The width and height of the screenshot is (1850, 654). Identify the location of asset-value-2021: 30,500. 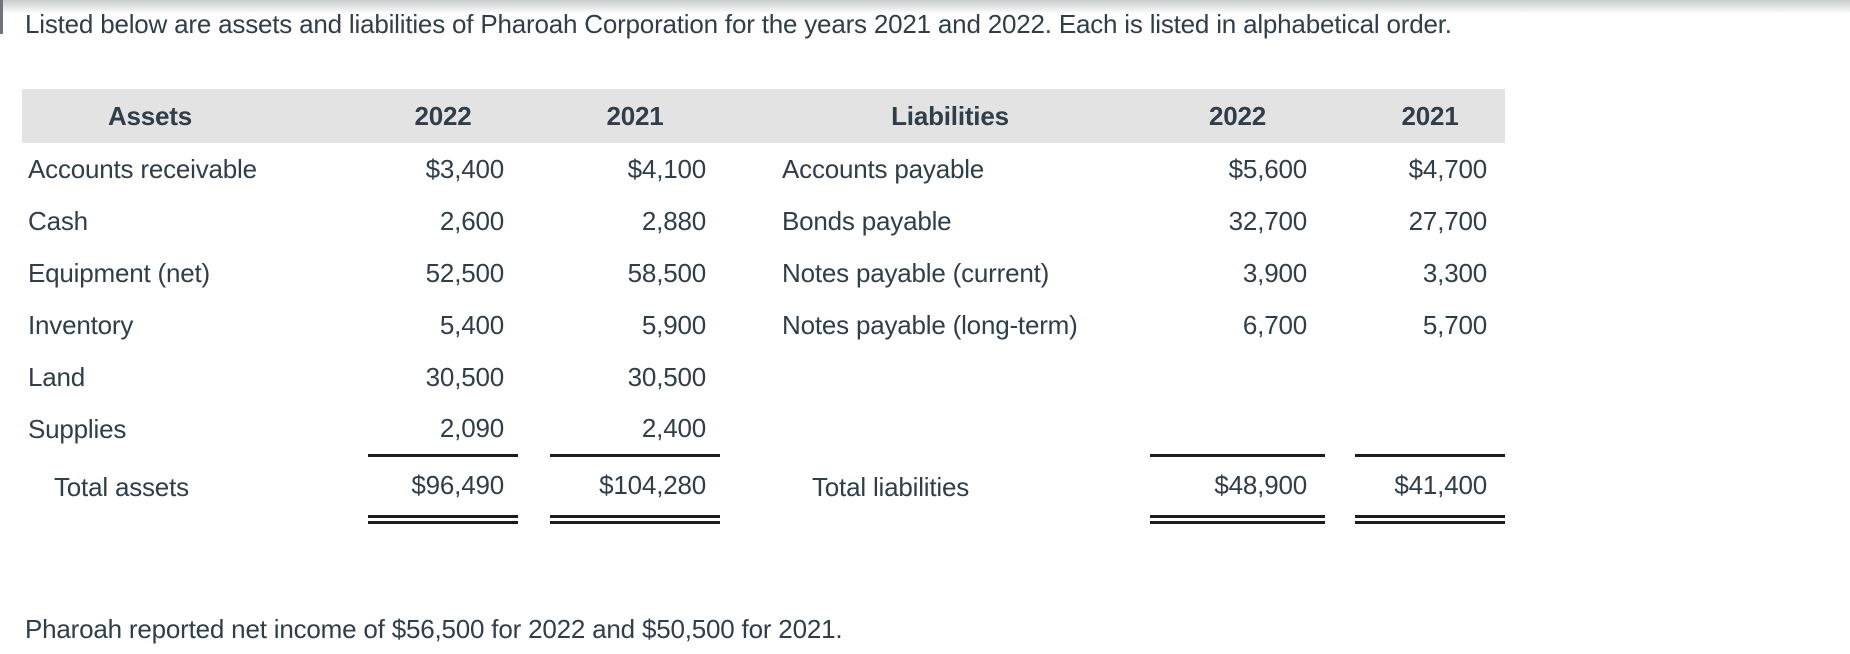
(667, 376).